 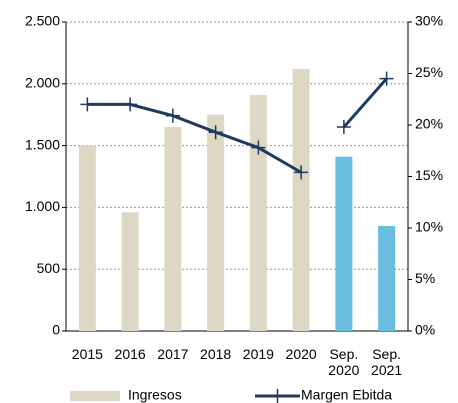 What do you see at coordinates (42, 144) in the screenshot?
I see `y-tick-label: 1.500` at bounding box center [42, 144].